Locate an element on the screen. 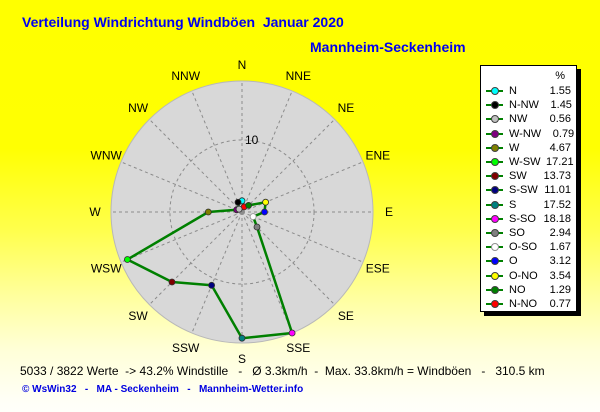 The image size is (600, 412). data-point-NW is located at coordinates (239, 209).